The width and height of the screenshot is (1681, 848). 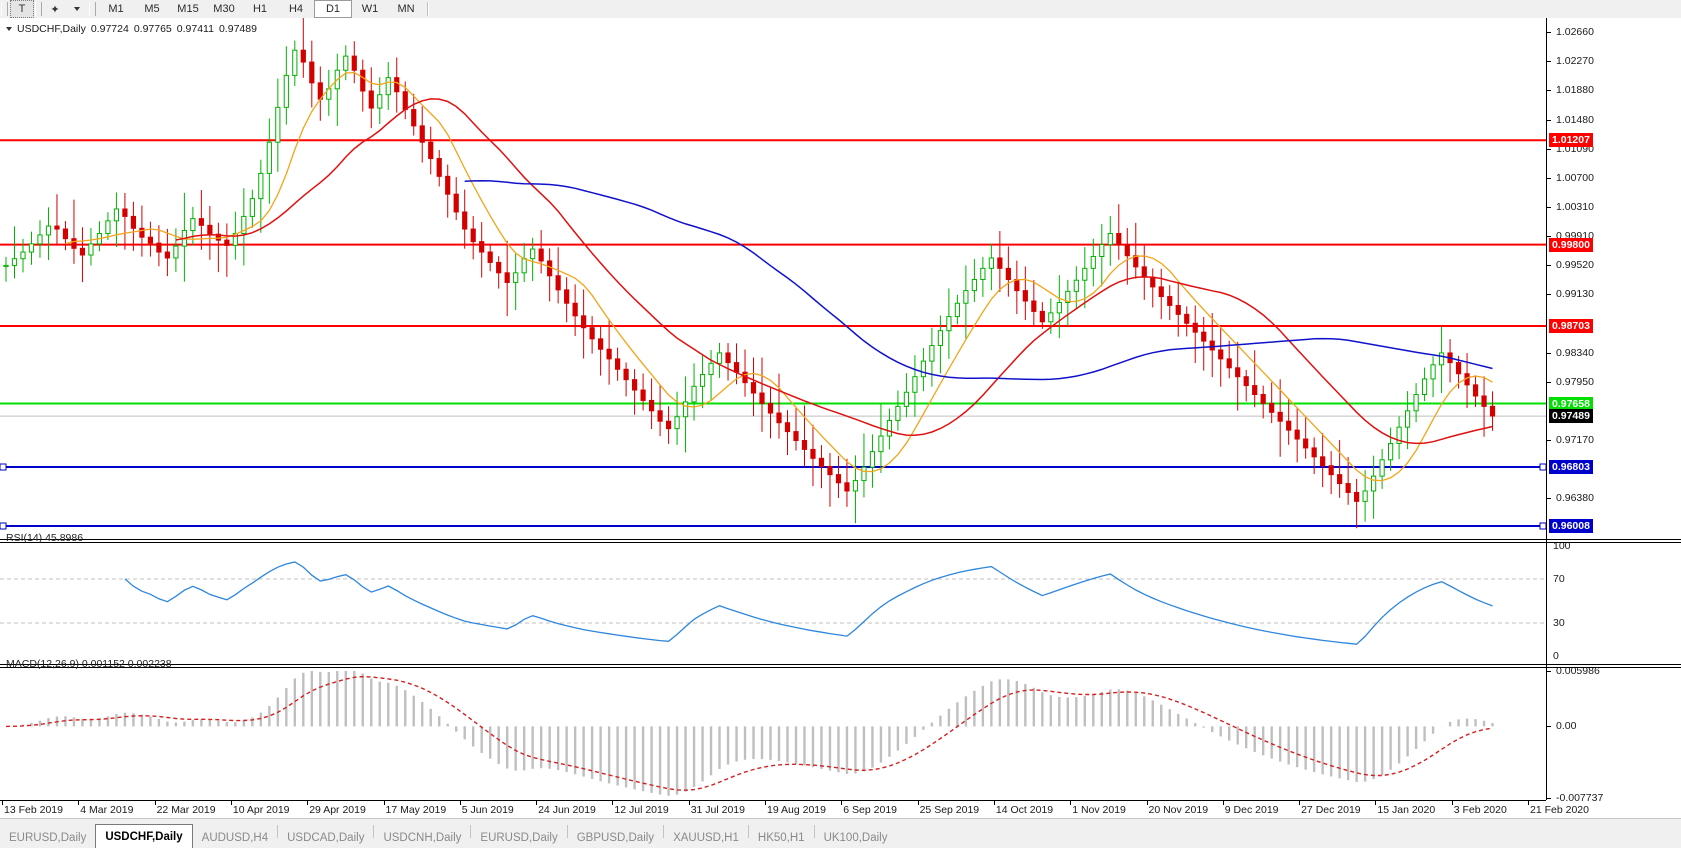 What do you see at coordinates (422, 837) in the screenshot?
I see `chart-tab-usdcnh-daily: USDCNH,Daily` at bounding box center [422, 837].